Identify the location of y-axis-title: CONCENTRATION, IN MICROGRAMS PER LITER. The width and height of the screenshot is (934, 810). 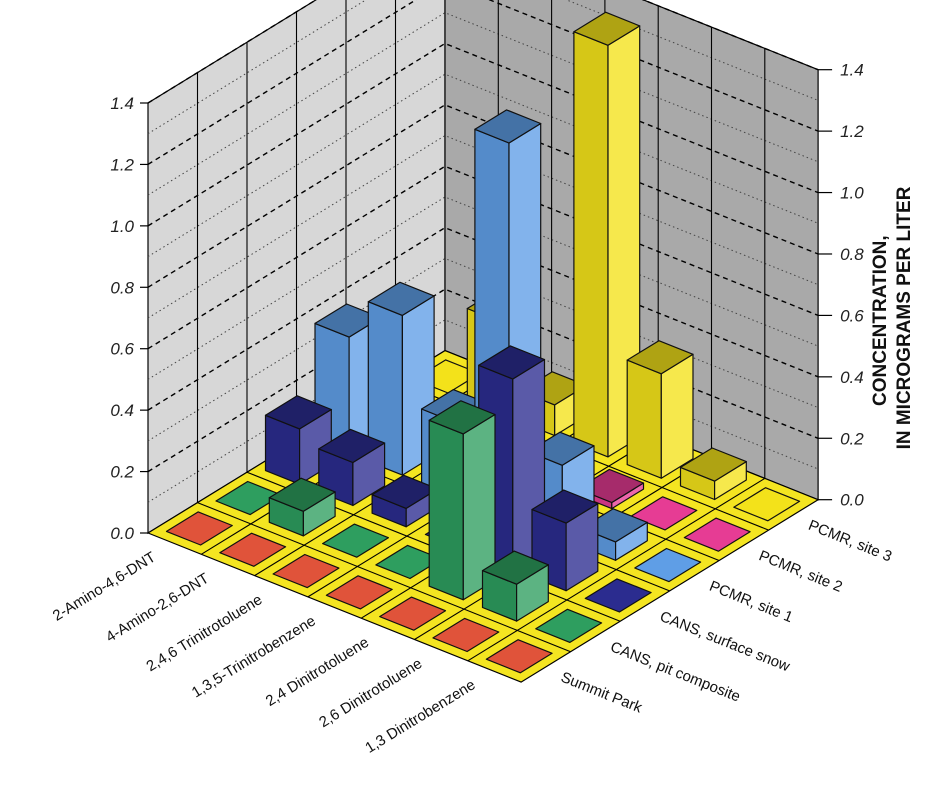
(892, 317).